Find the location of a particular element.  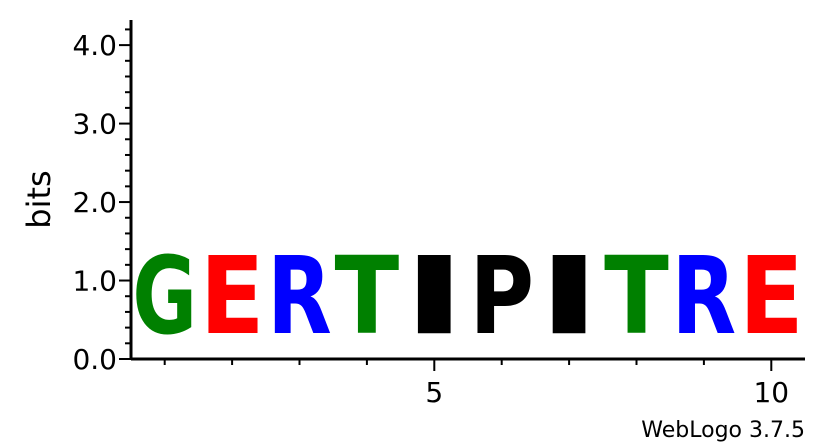

x-tick-label: 10 is located at coordinates (771, 392).